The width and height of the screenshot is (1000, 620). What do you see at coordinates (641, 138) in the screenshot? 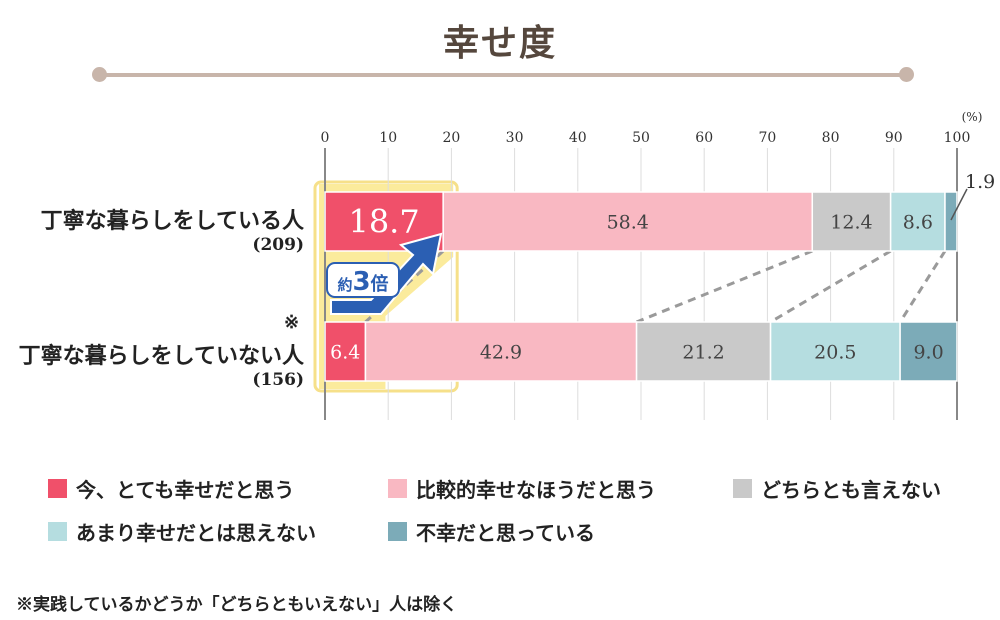
I see `x-tick-label: 50` at bounding box center [641, 138].